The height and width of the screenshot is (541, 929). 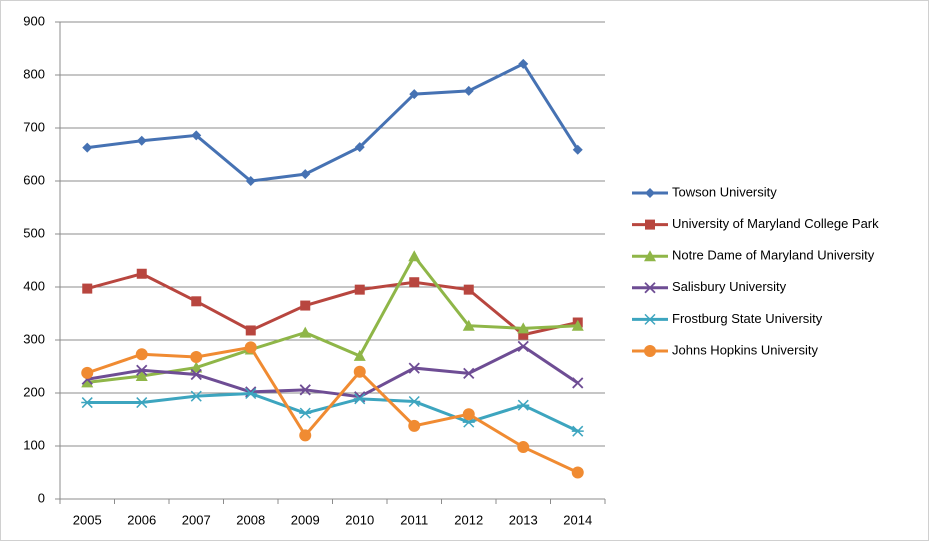 What do you see at coordinates (468, 519) in the screenshot?
I see `x-tick-label: 2012` at bounding box center [468, 519].